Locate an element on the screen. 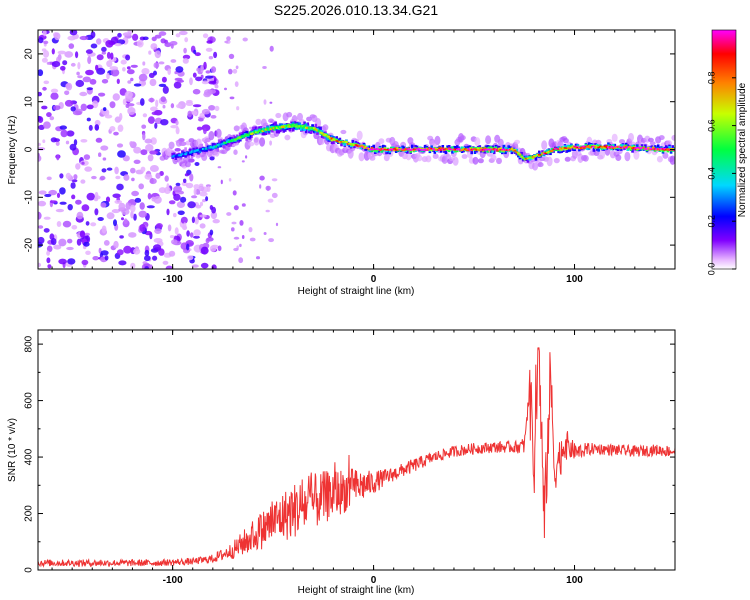 This screenshot has height=600, width=750. spectrogram-xtick-label: 100 is located at coordinates (574, 279).